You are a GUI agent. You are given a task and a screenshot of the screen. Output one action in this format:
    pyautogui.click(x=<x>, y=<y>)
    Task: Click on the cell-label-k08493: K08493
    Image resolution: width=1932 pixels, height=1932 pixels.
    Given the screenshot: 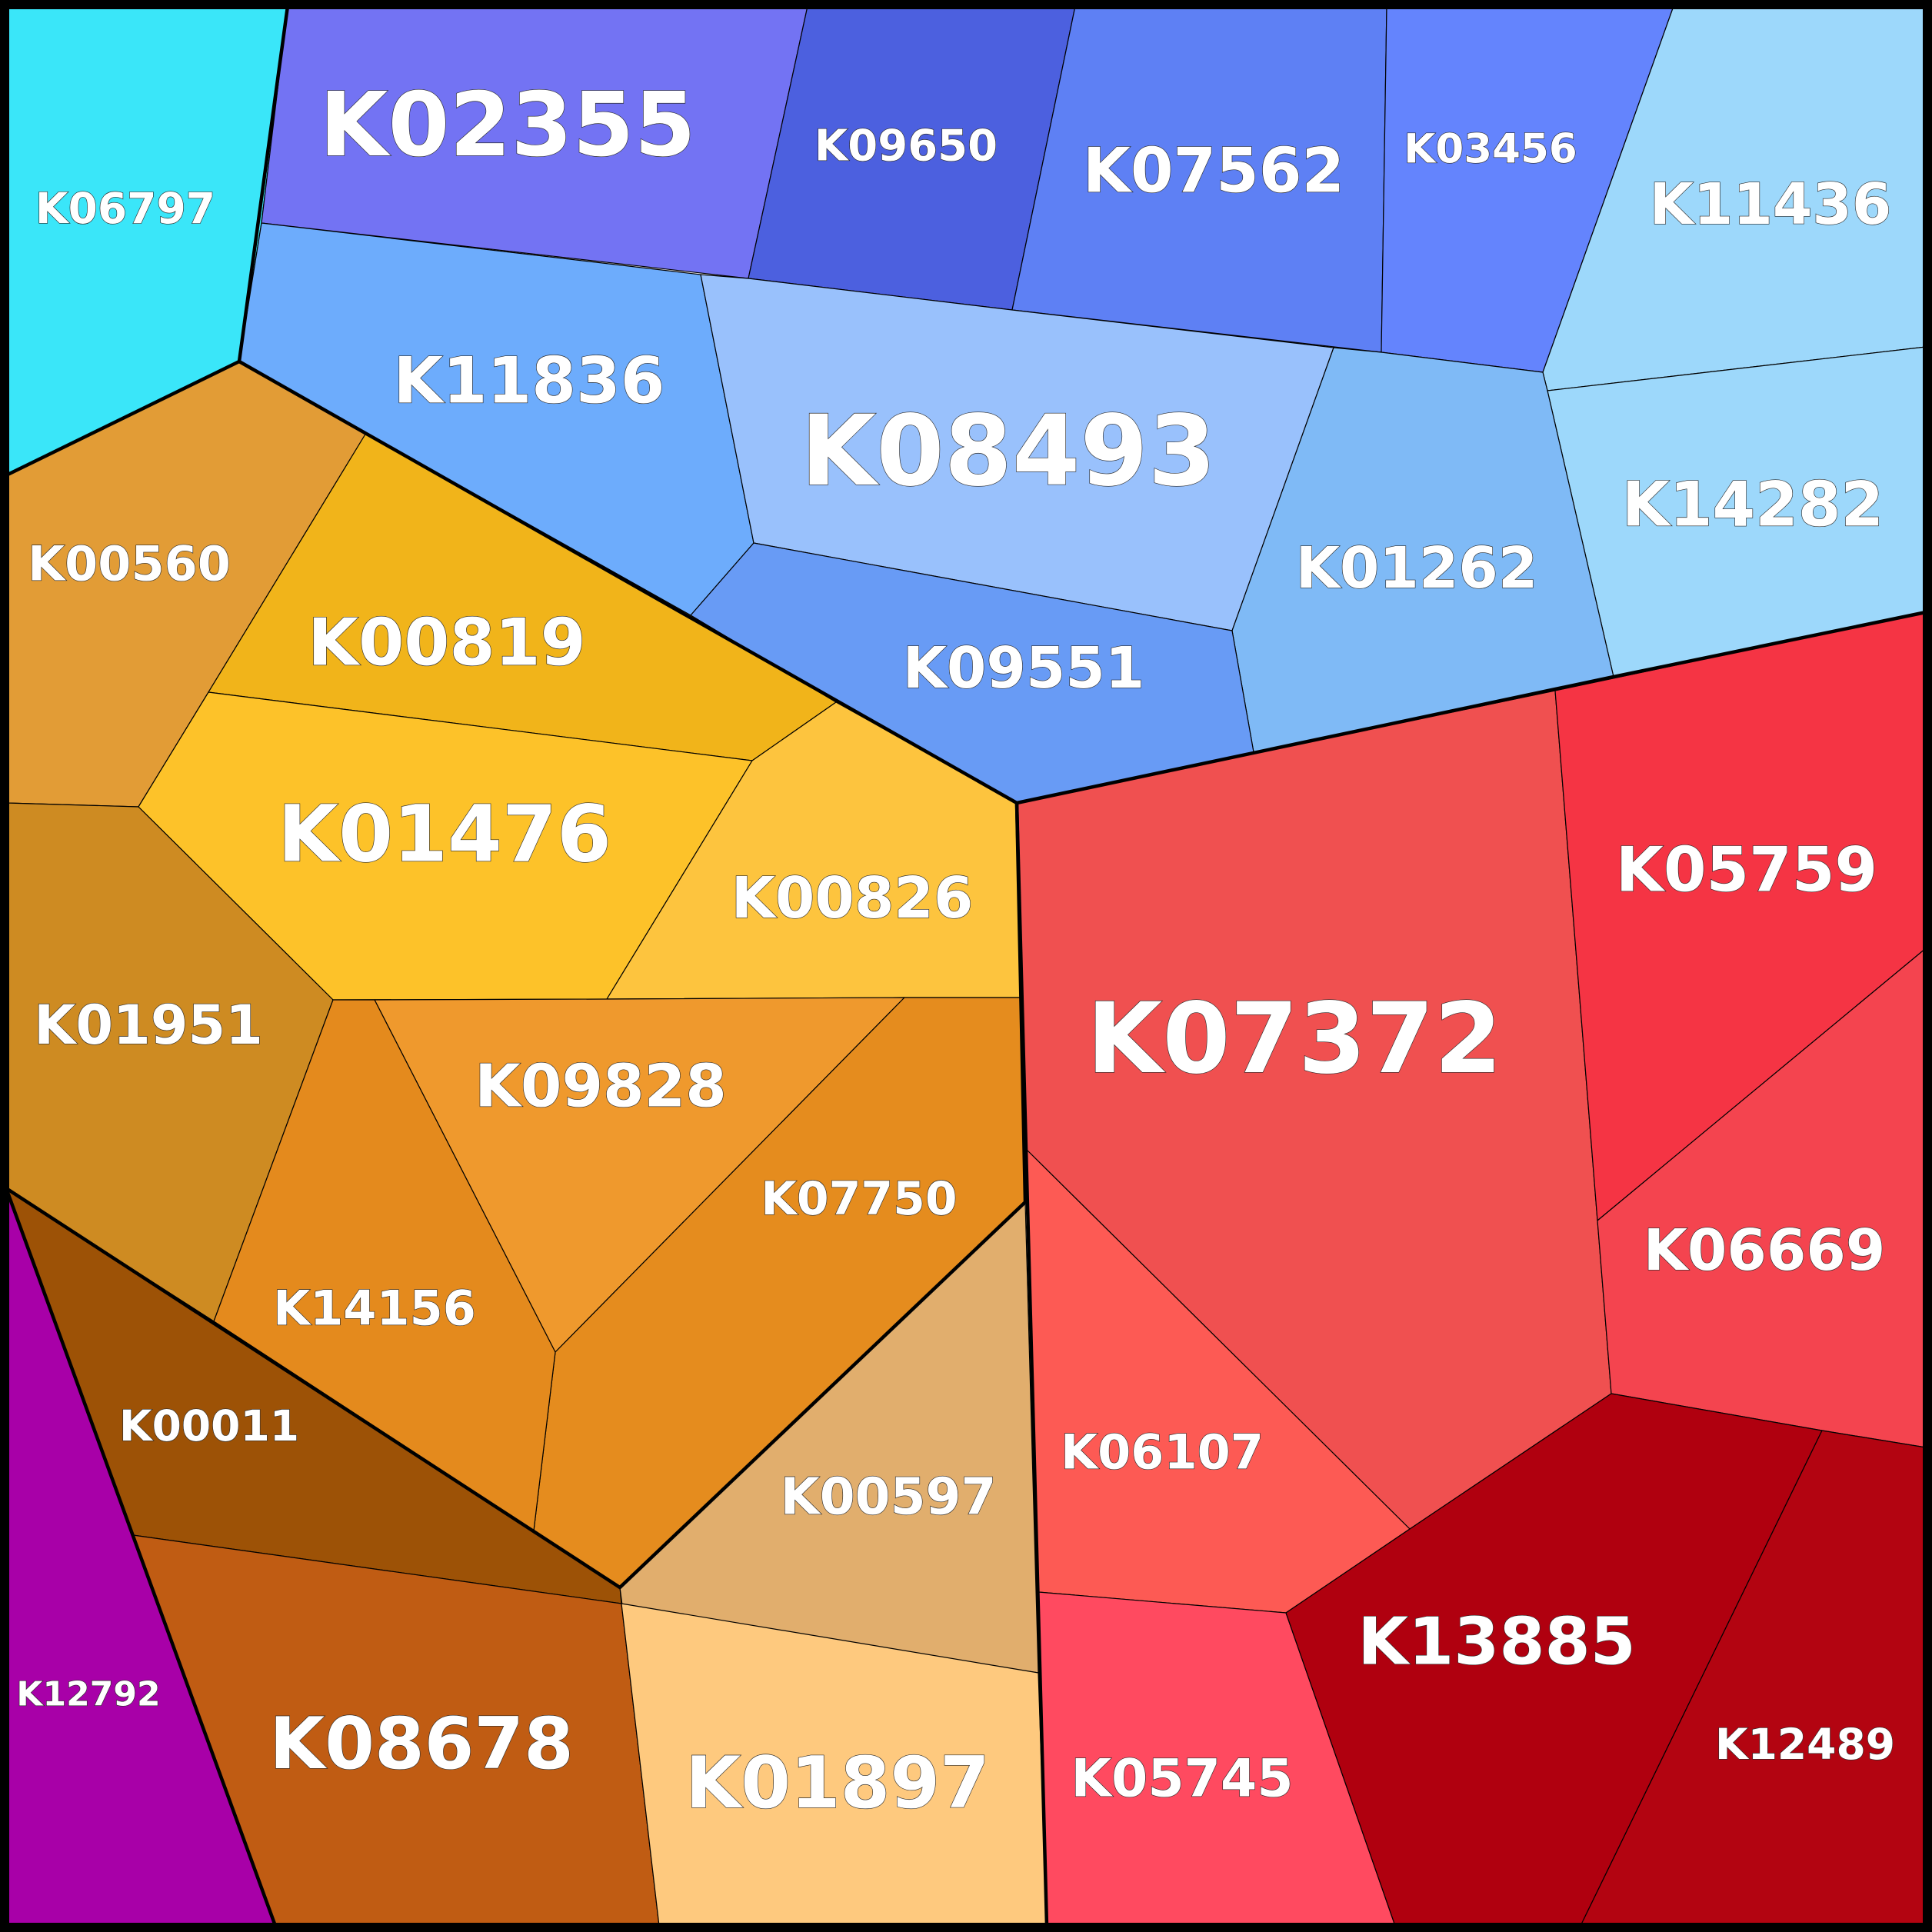 What is the action you would take?
    pyautogui.click(x=1008, y=451)
    